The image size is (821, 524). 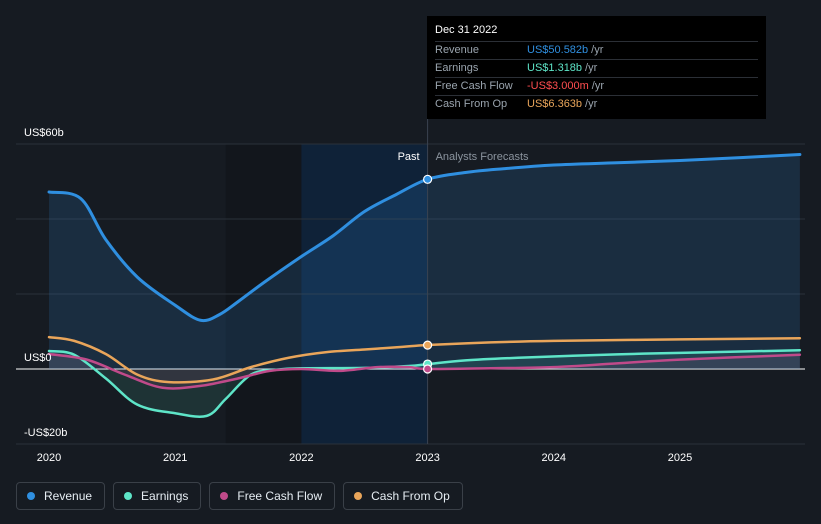 I want to click on forecast-label: Analysts Forecasts, so click(x=482, y=157).